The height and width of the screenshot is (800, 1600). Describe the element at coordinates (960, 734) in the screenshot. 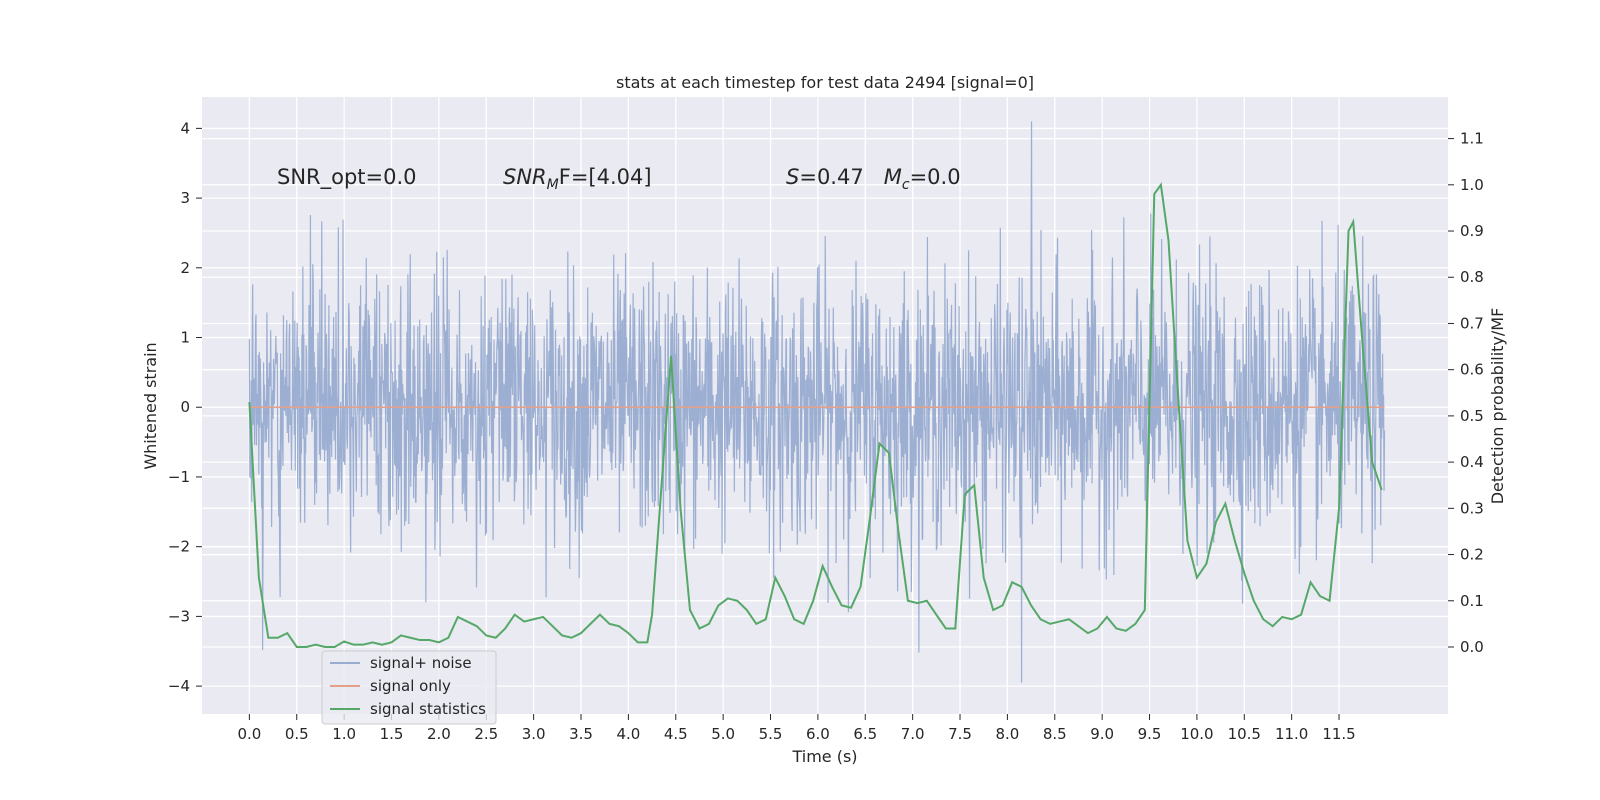

I see `x-tick-label: 7.5` at that location.